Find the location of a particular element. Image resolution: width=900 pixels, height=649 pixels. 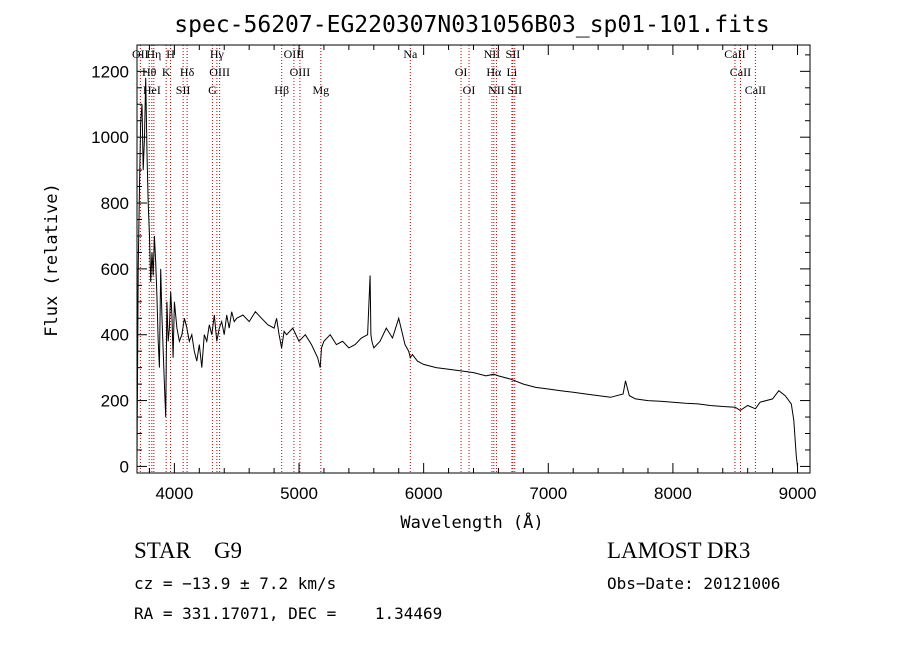

coordinates-text: RA = 331.17071, DEC = 1.34469 is located at coordinates (288, 613).